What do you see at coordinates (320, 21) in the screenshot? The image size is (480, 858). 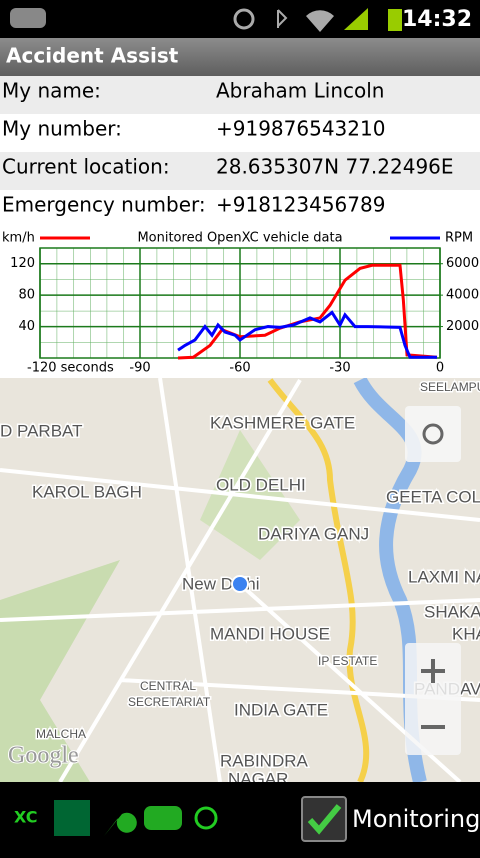 I see `wifi-icon` at bounding box center [320, 21].